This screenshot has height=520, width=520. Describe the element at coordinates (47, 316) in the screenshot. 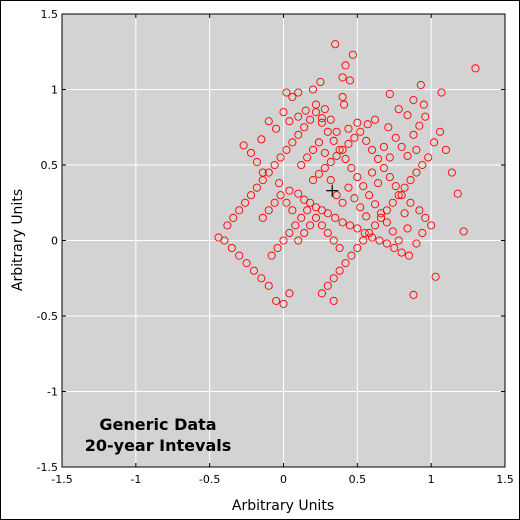

I see `y-tick-label-2: -0.5` at that location.